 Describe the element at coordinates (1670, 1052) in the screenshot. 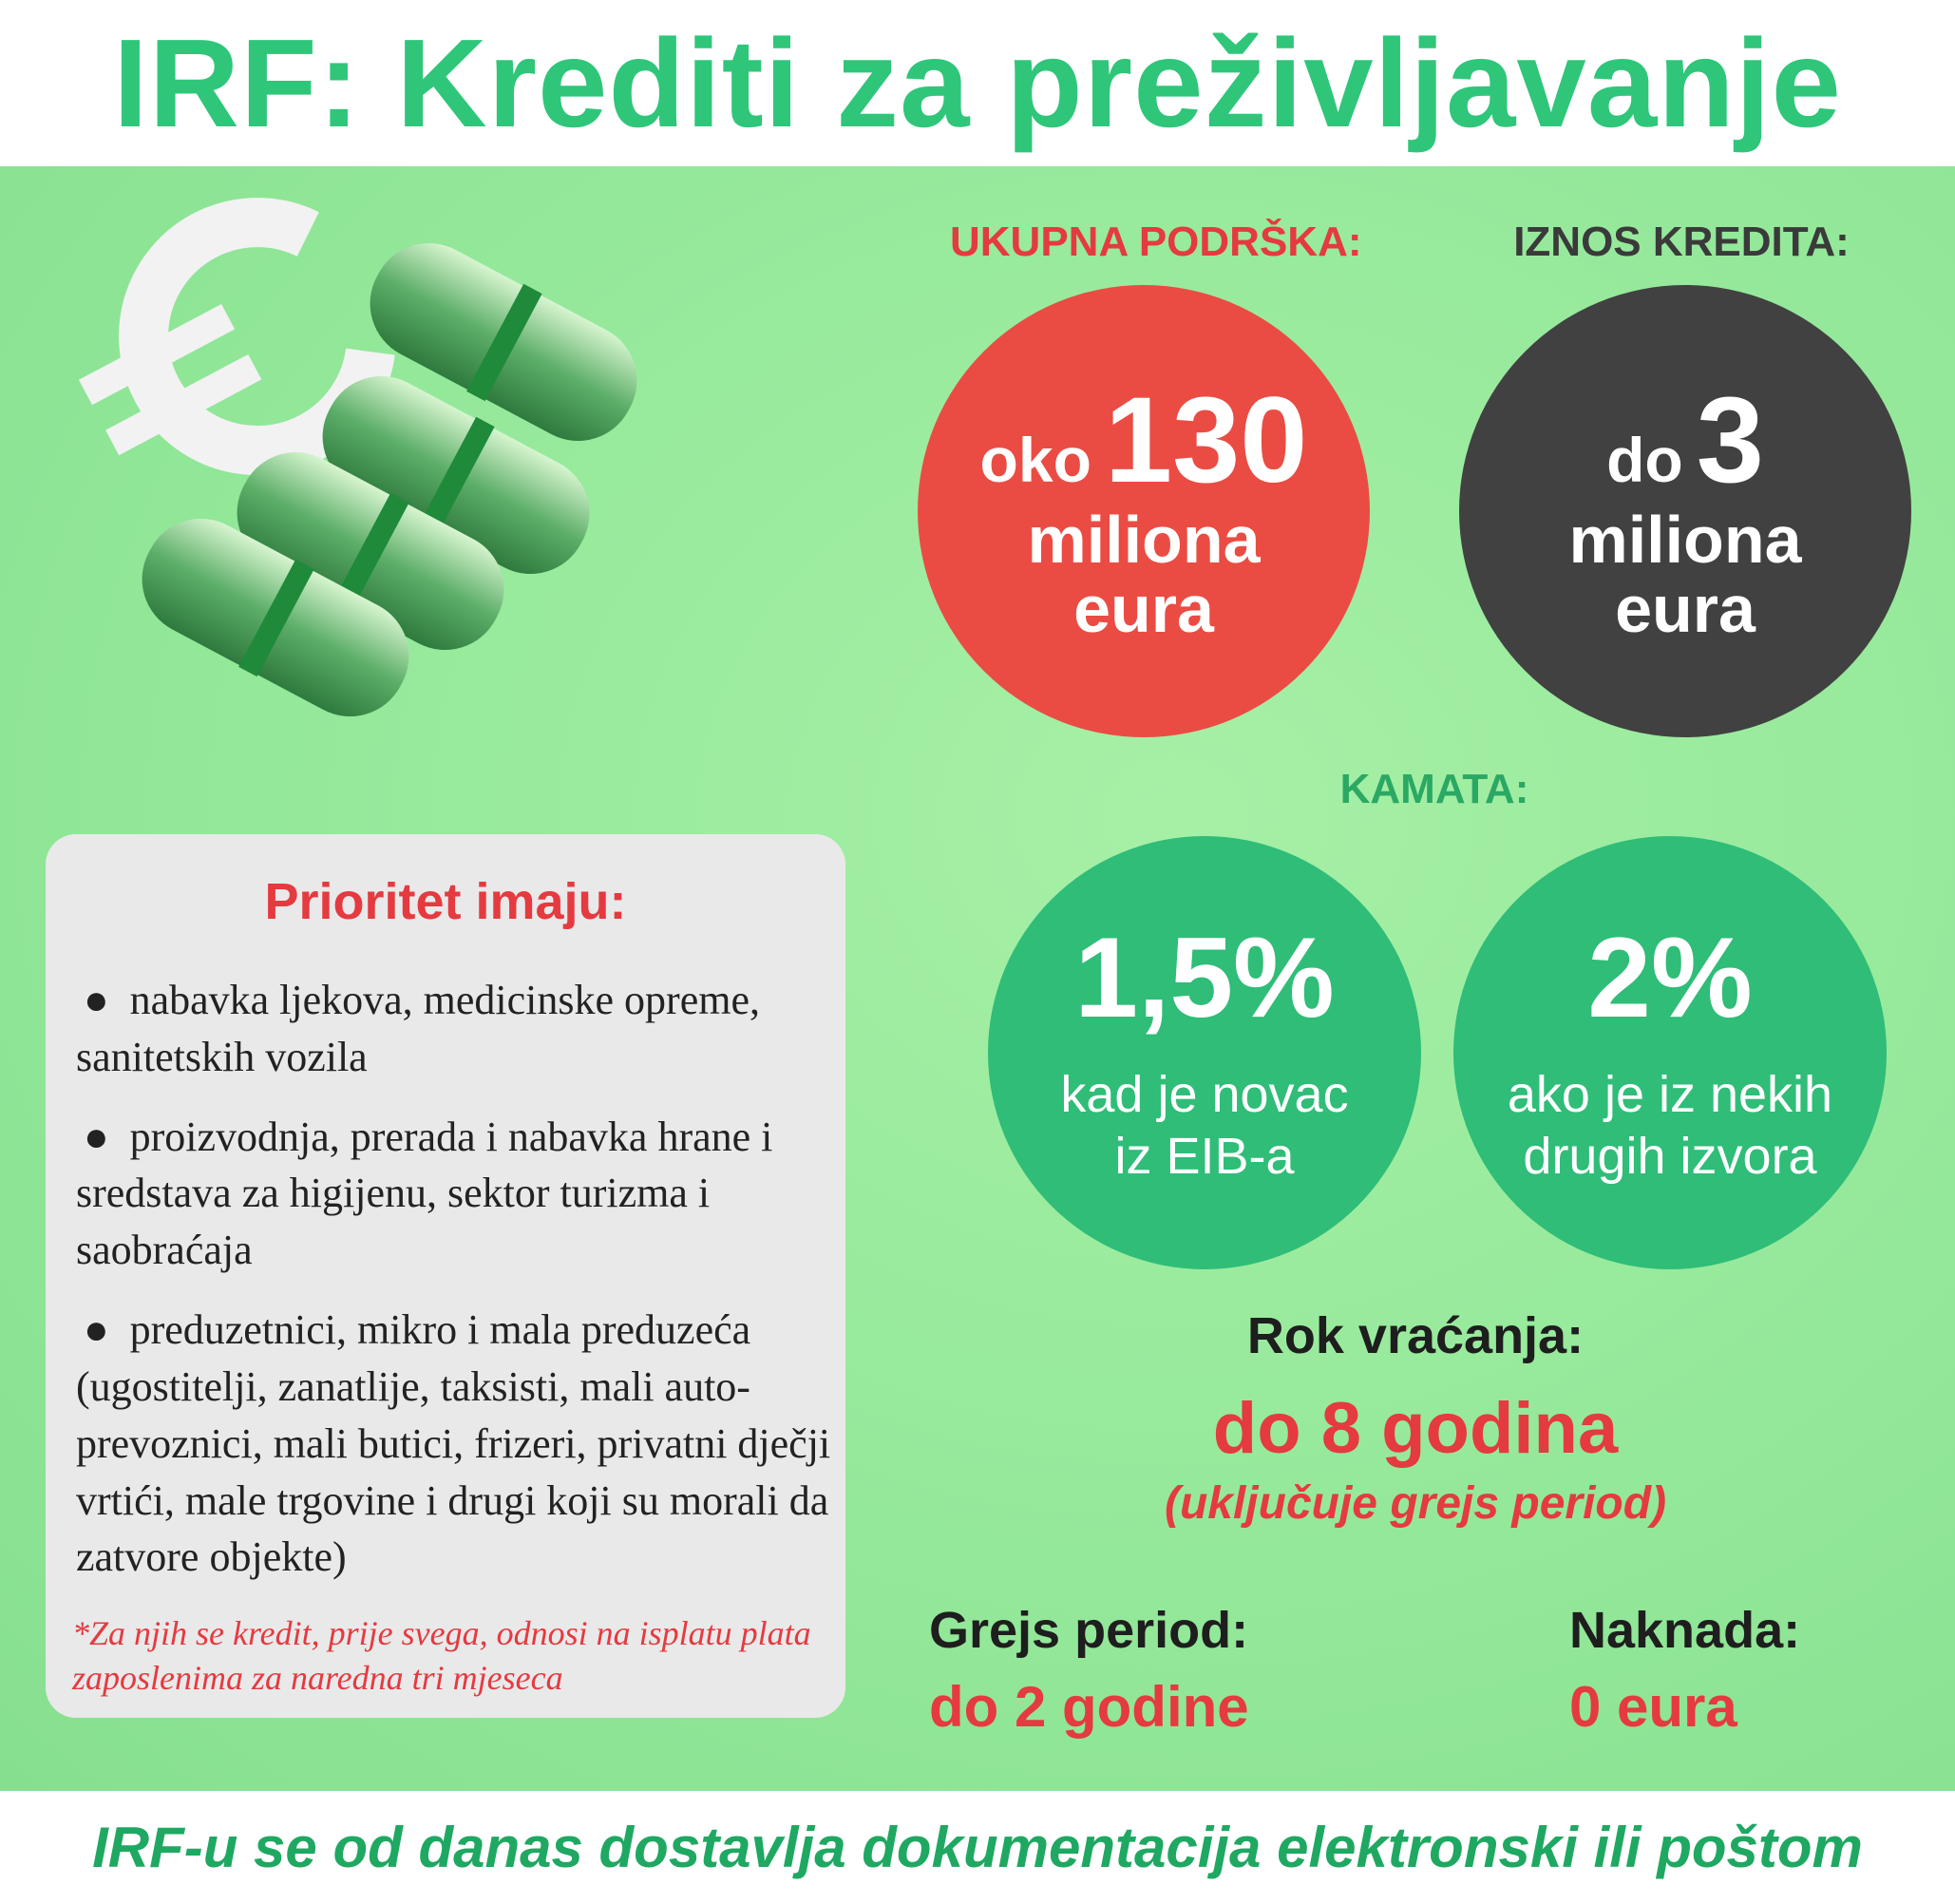

I see `interest-rate2-circle: 2% ako je iz nekih drugih izvora` at that location.